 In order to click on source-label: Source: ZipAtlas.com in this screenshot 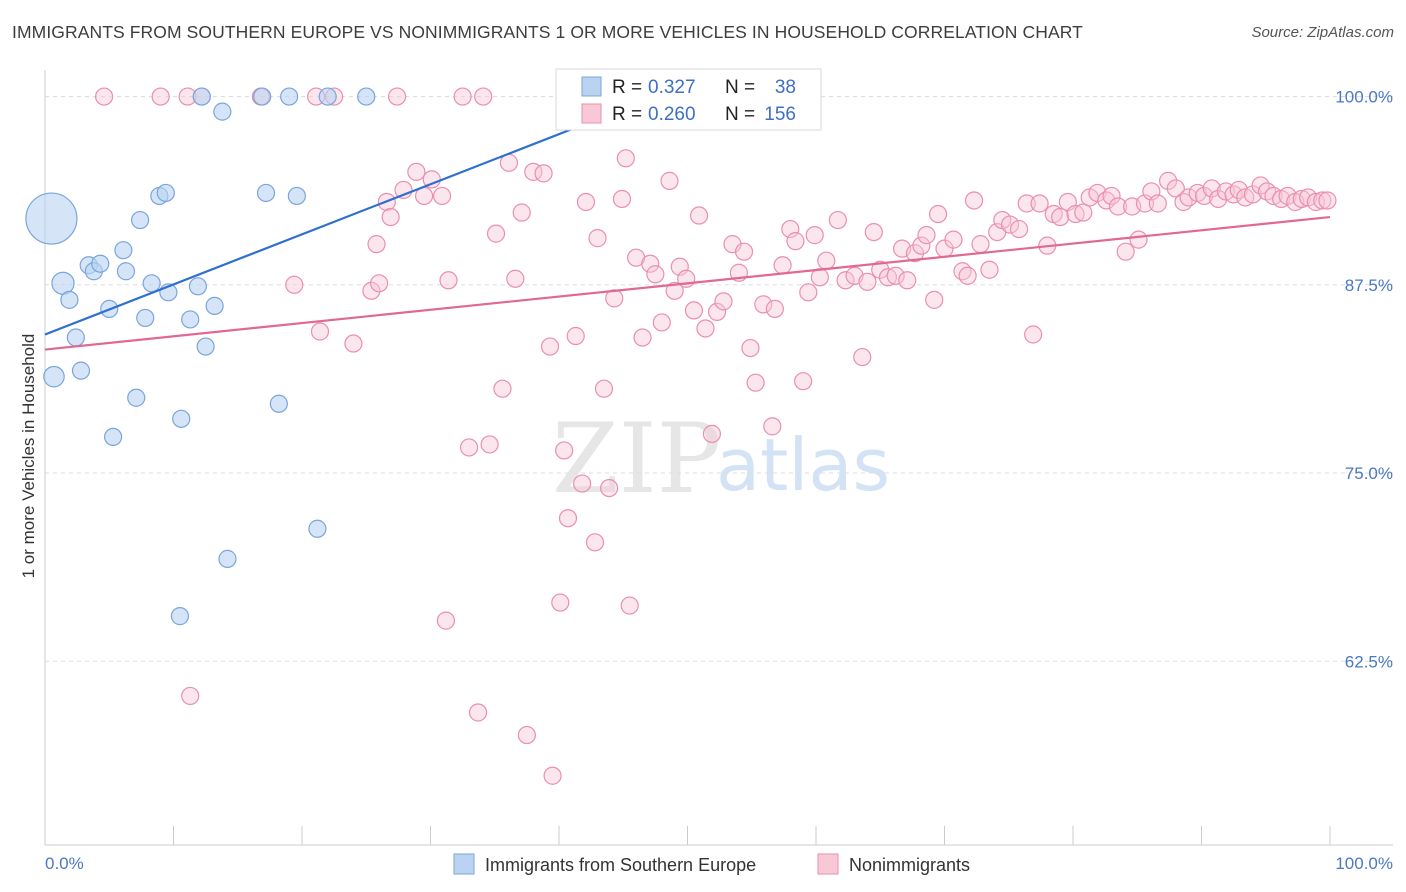, I will do `click(1322, 32)`.